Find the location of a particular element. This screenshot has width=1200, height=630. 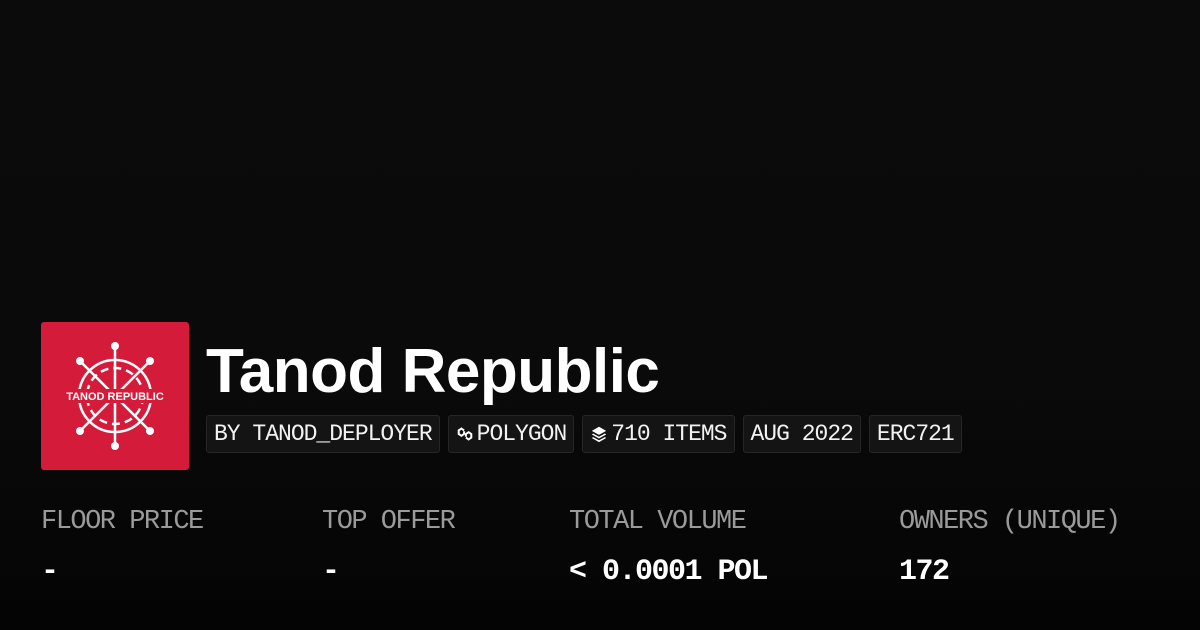

stat-value: < 0.0001 POL is located at coordinates (669, 572).